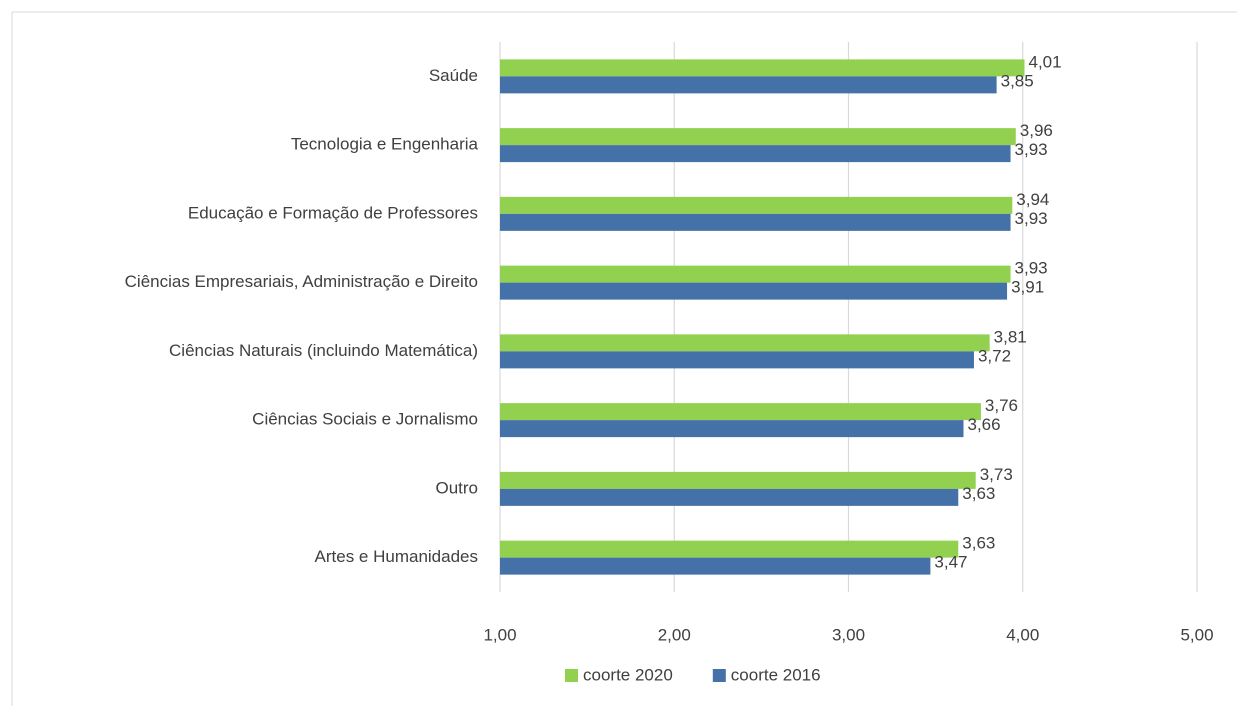 The height and width of the screenshot is (706, 1237). What do you see at coordinates (1027, 287) in the screenshot?
I see `data-label: 3,91` at bounding box center [1027, 287].